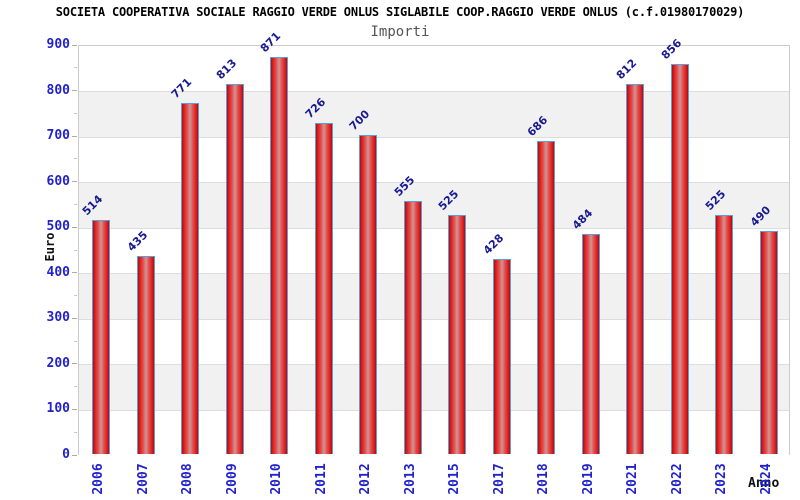  What do you see at coordinates (407, 314) in the screenshot?
I see `bar: 555` at bounding box center [407, 314].